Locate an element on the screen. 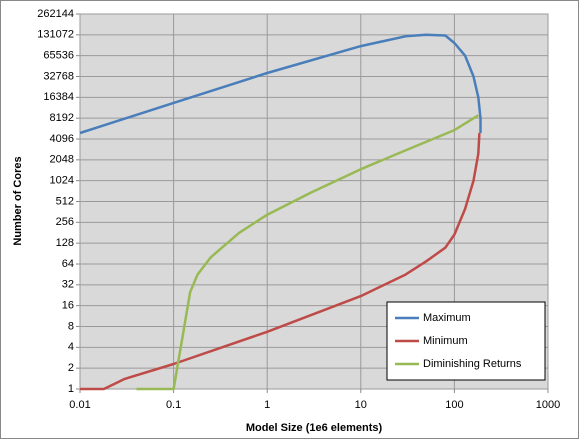 This screenshot has width=580, height=440. y-tick-label: 32768 is located at coordinates (58, 76).